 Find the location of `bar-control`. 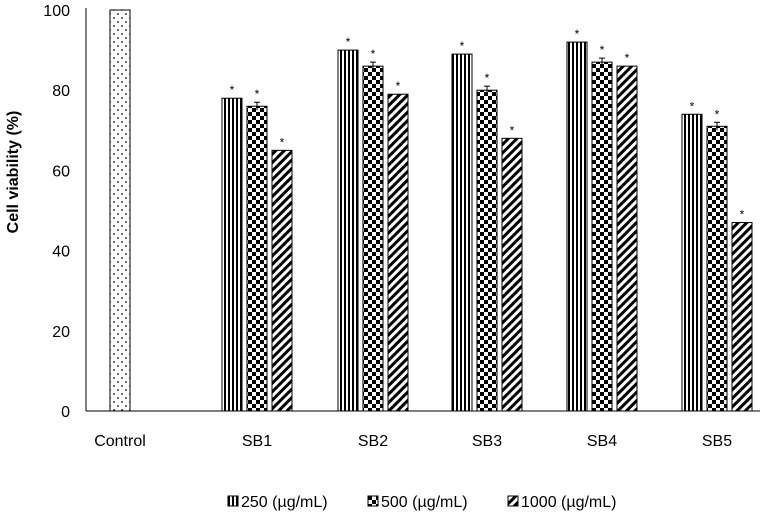

bar-control is located at coordinates (120, 210).